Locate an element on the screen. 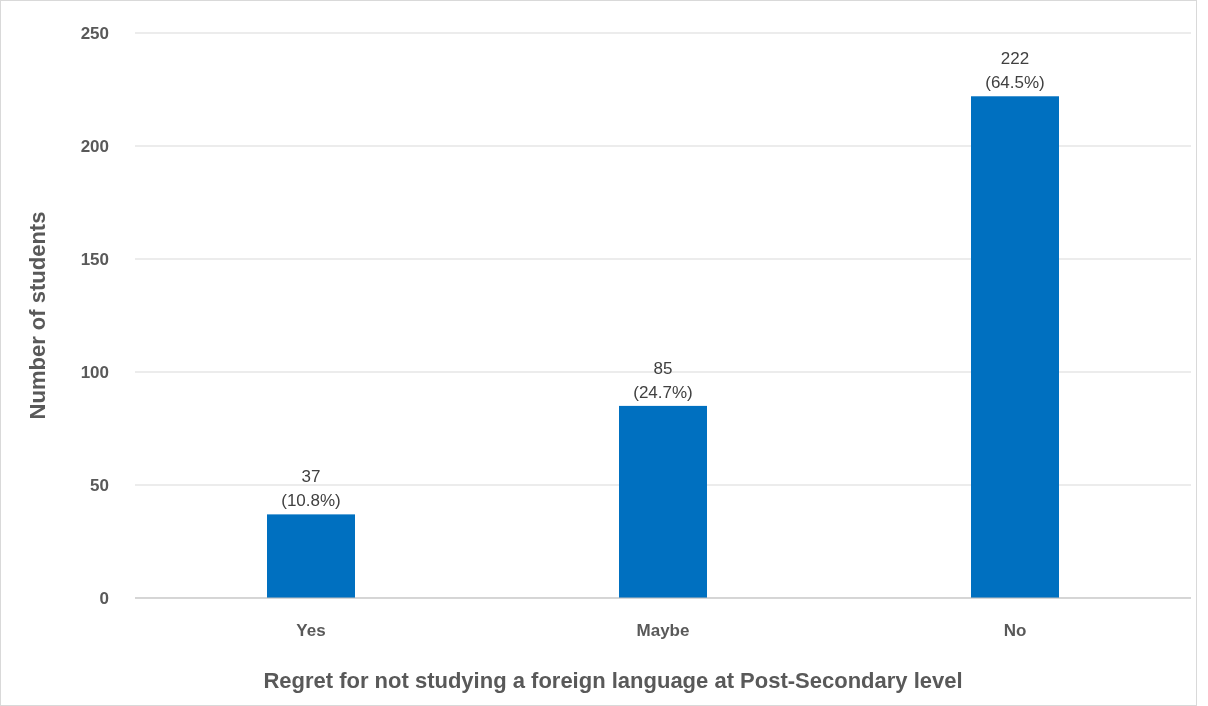 The height and width of the screenshot is (706, 1208). y-tick-label: 200 is located at coordinates (94, 146).